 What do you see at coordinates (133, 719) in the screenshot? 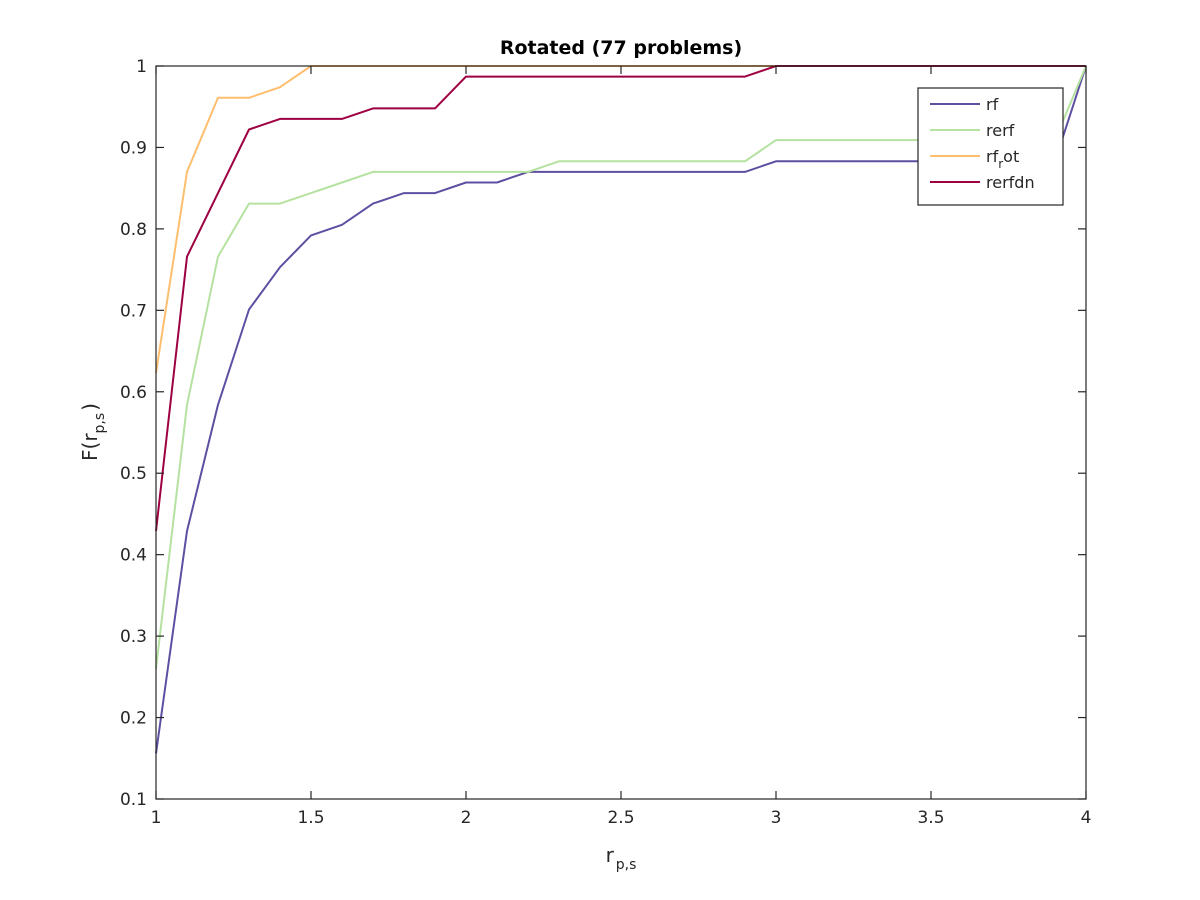
I see `y-tick-label: 0.2` at bounding box center [133, 719].